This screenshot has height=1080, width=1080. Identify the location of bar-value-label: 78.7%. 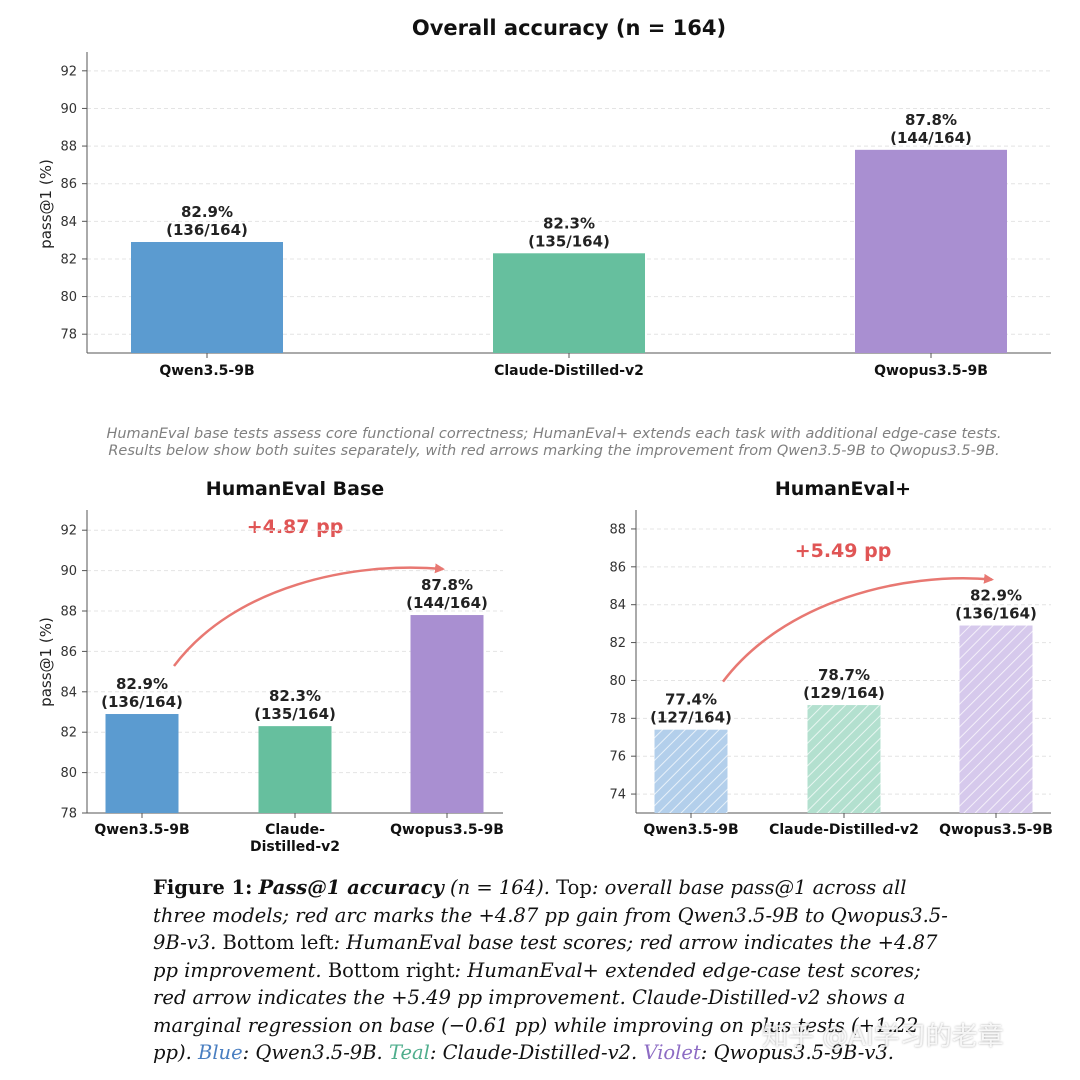
(844, 675).